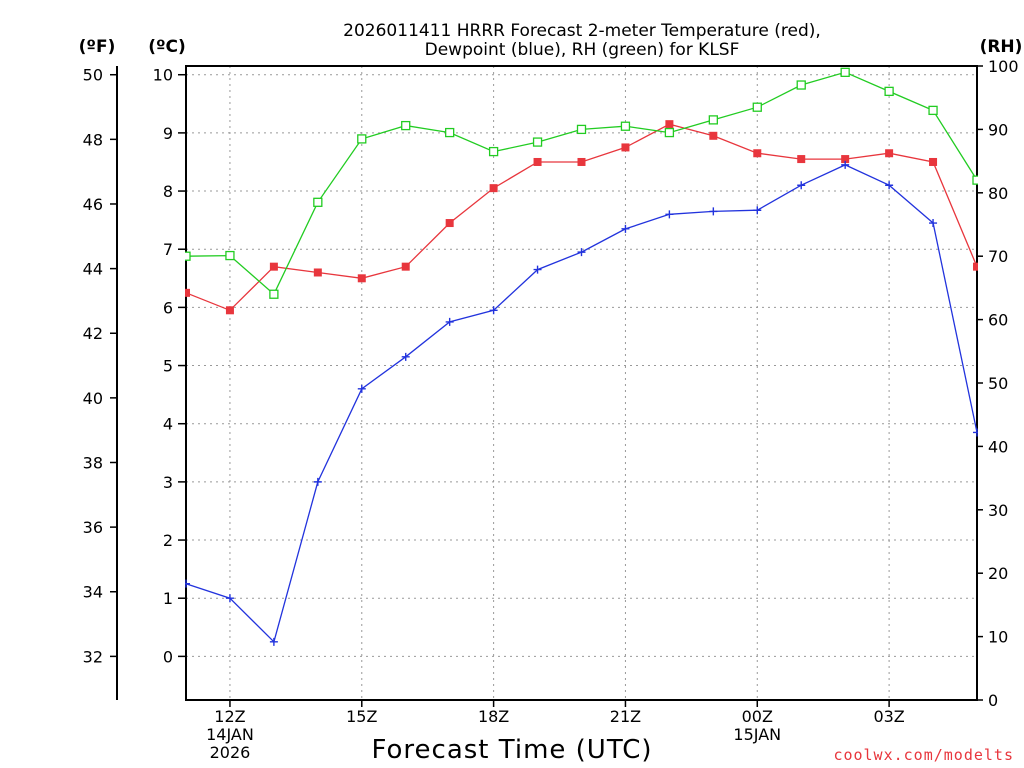 The width and height of the screenshot is (1024, 768). What do you see at coordinates (93, 75) in the screenshot?
I see `fahrenheit-tick-label-9: 50` at bounding box center [93, 75].